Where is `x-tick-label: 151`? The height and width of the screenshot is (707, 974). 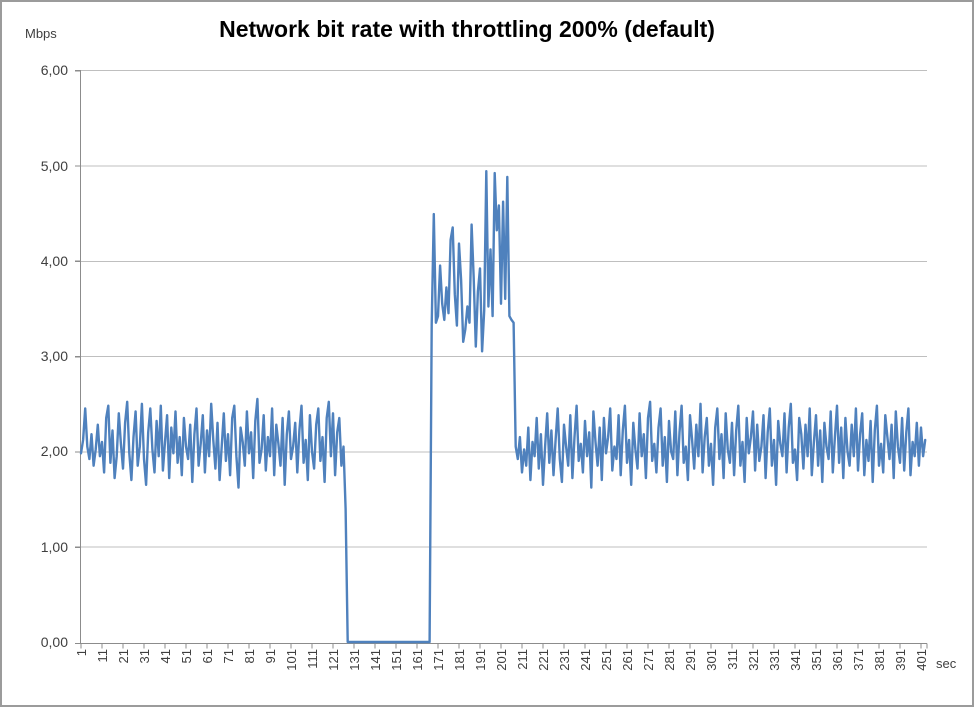 x-tick-label: 151 is located at coordinates (396, 660).